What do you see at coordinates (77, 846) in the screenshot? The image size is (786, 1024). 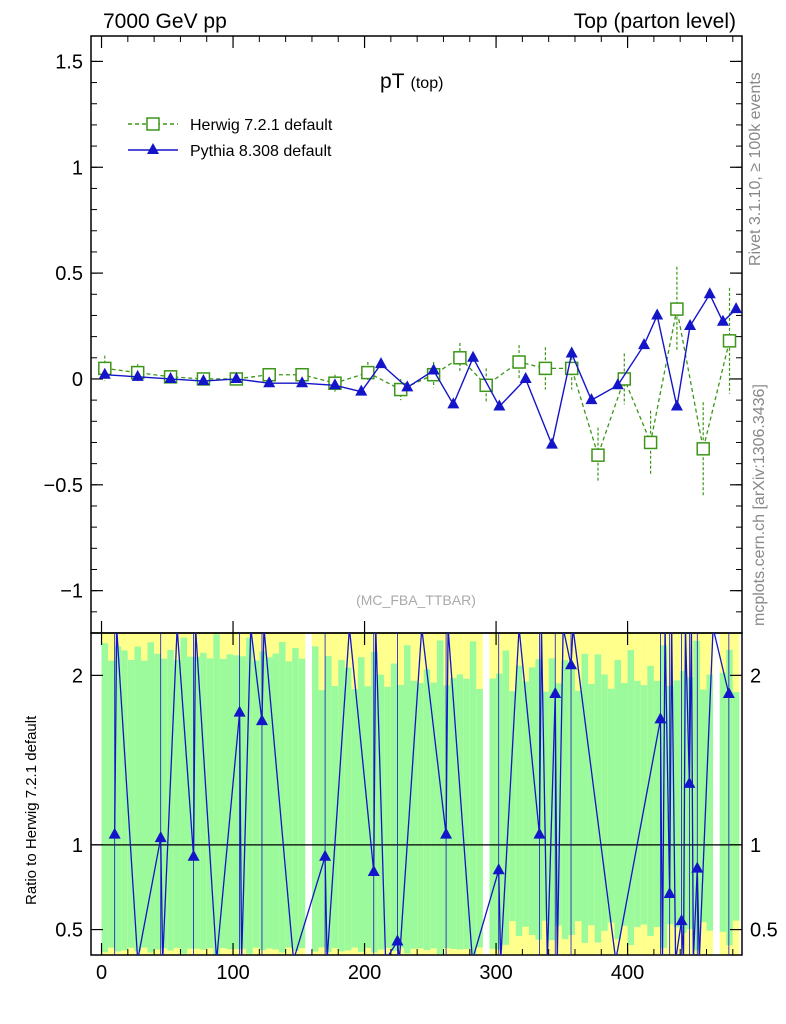 I see `ratio-ytick-label-left: 1` at bounding box center [77, 846].